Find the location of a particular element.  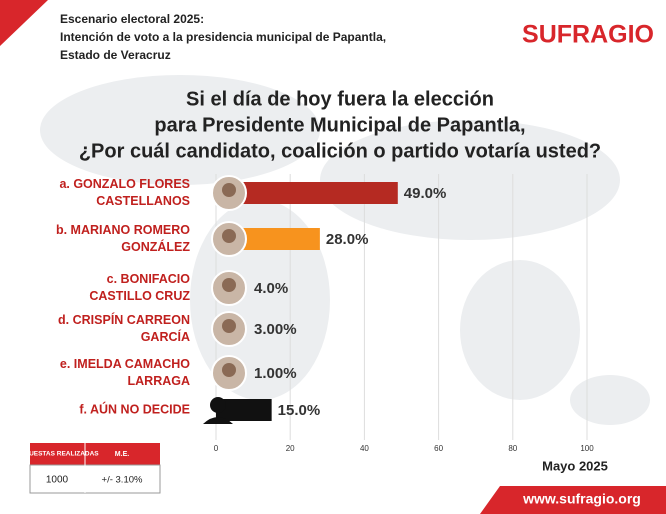

category-label: CASTELLANOS is located at coordinates (143, 201).